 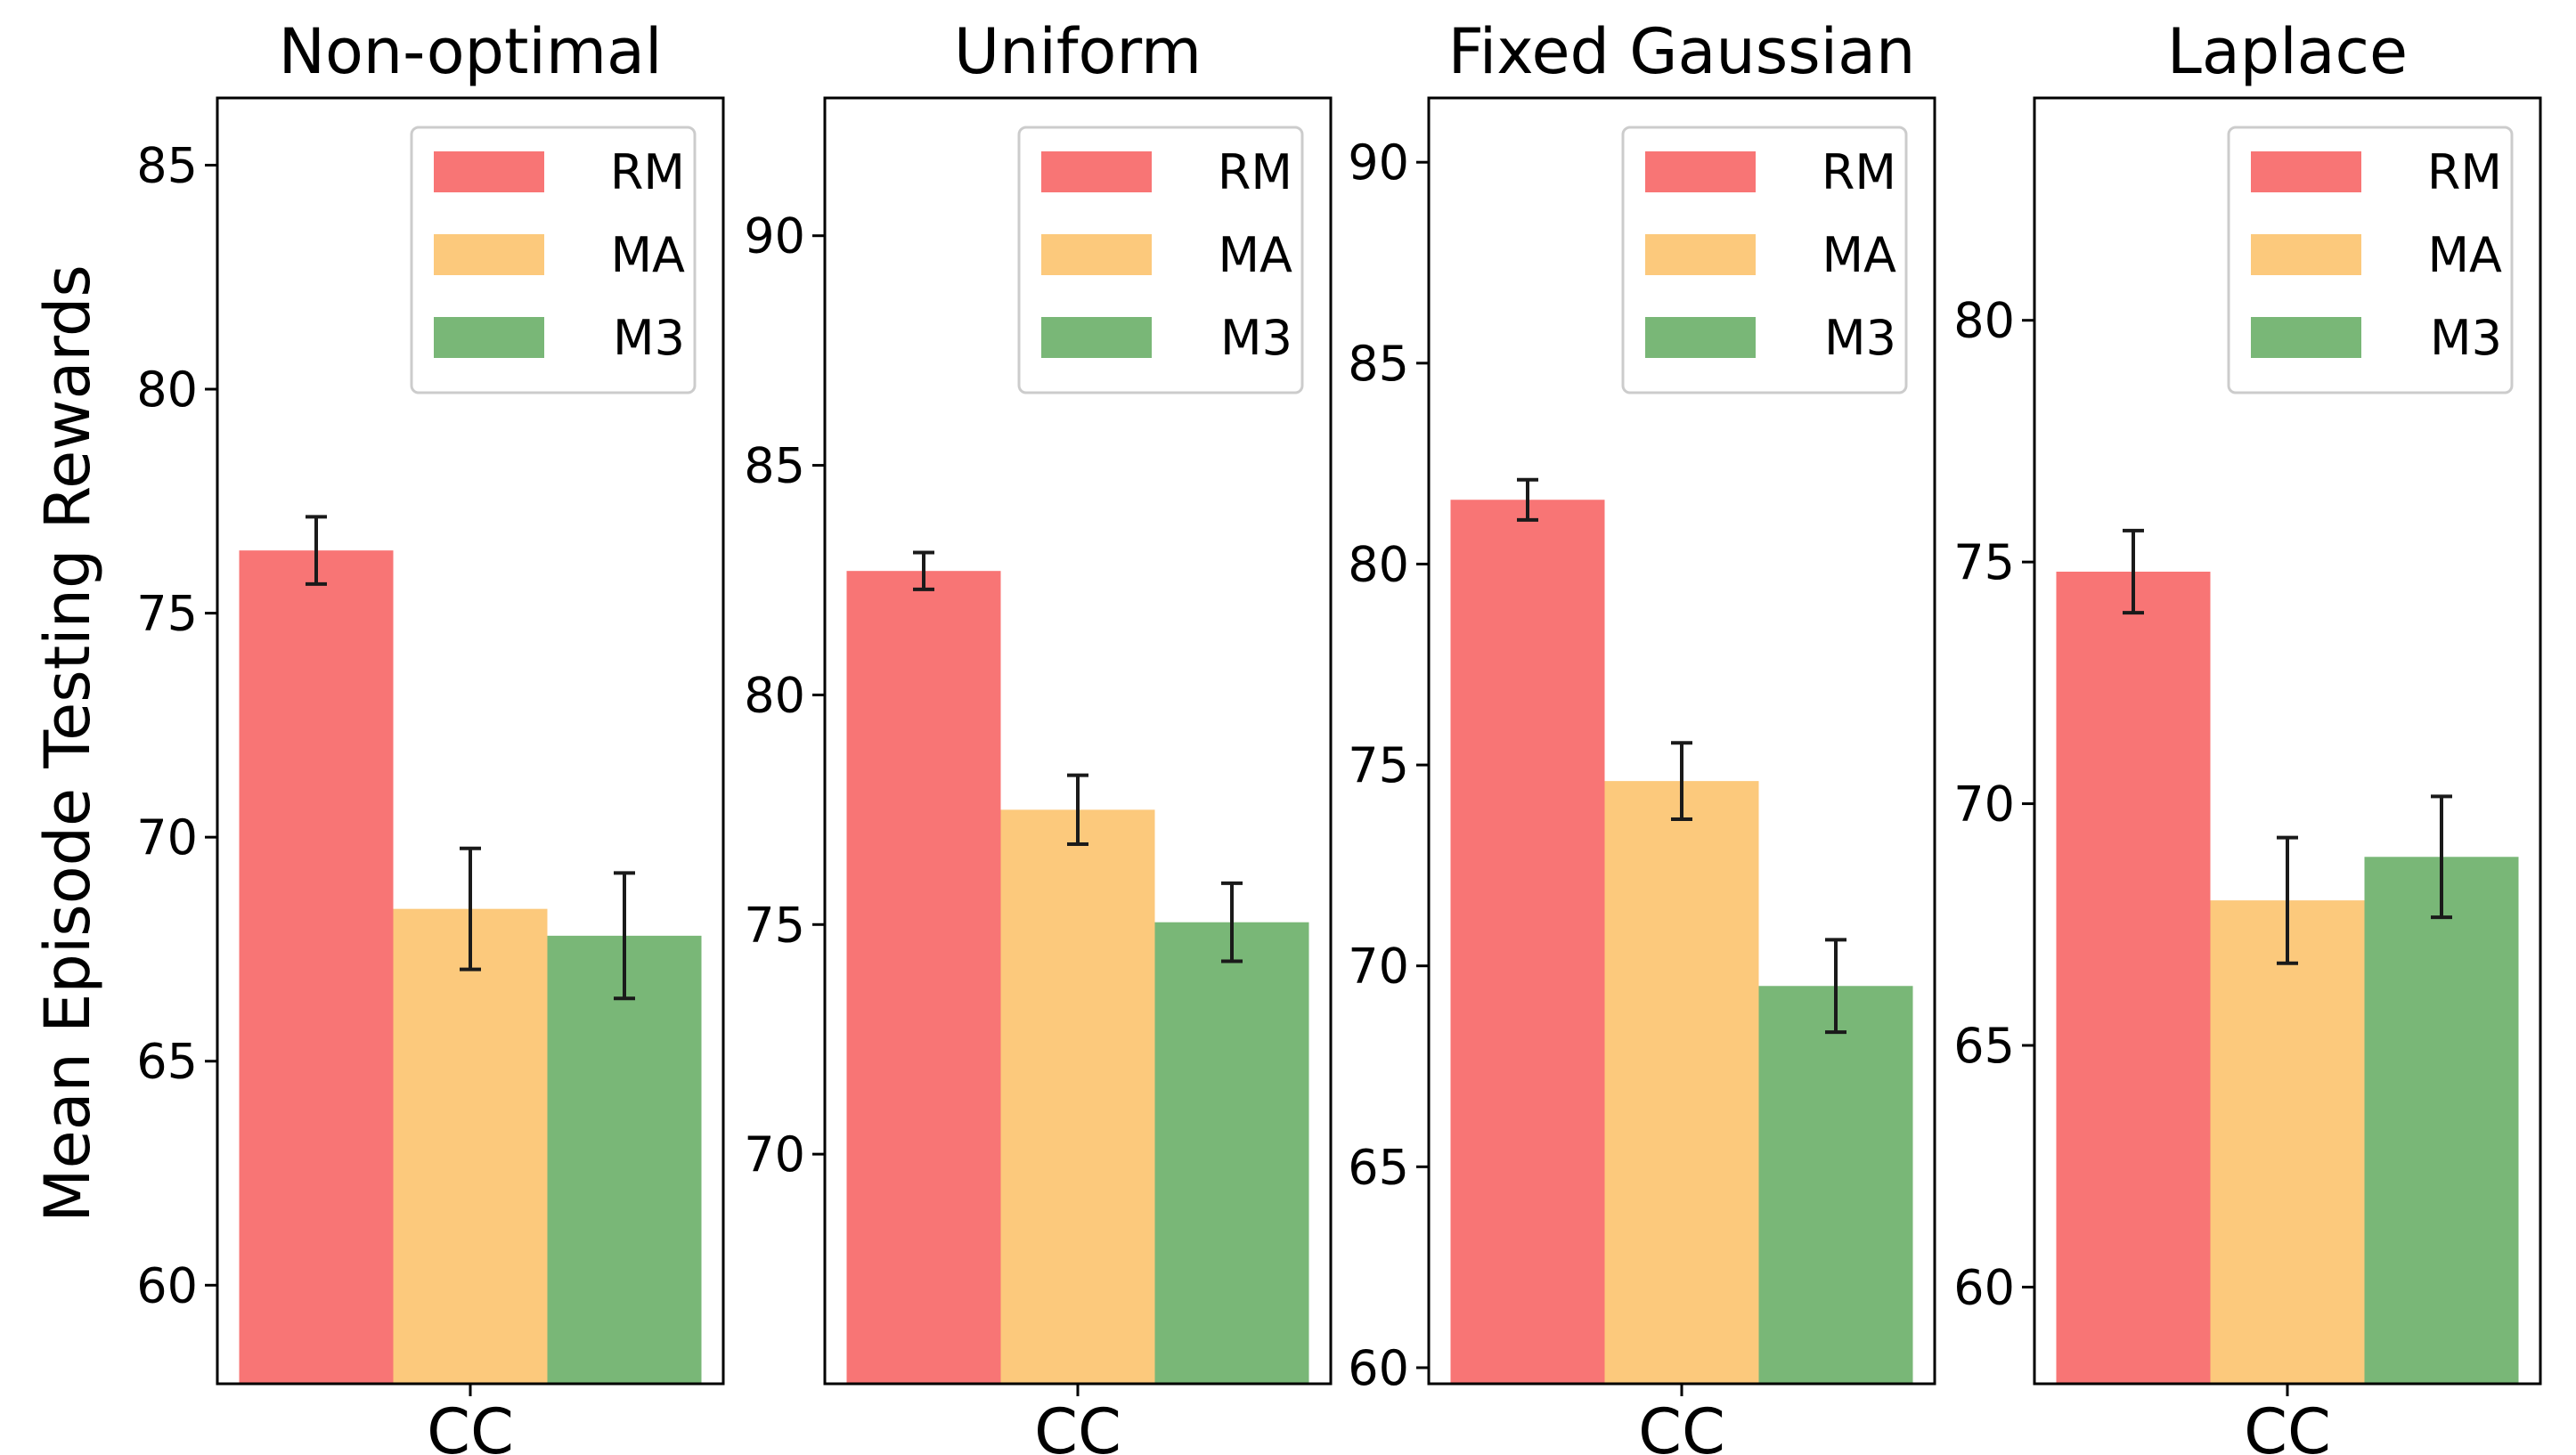 What do you see at coordinates (1078, 51) in the screenshot?
I see `panel-title: Uniform` at bounding box center [1078, 51].